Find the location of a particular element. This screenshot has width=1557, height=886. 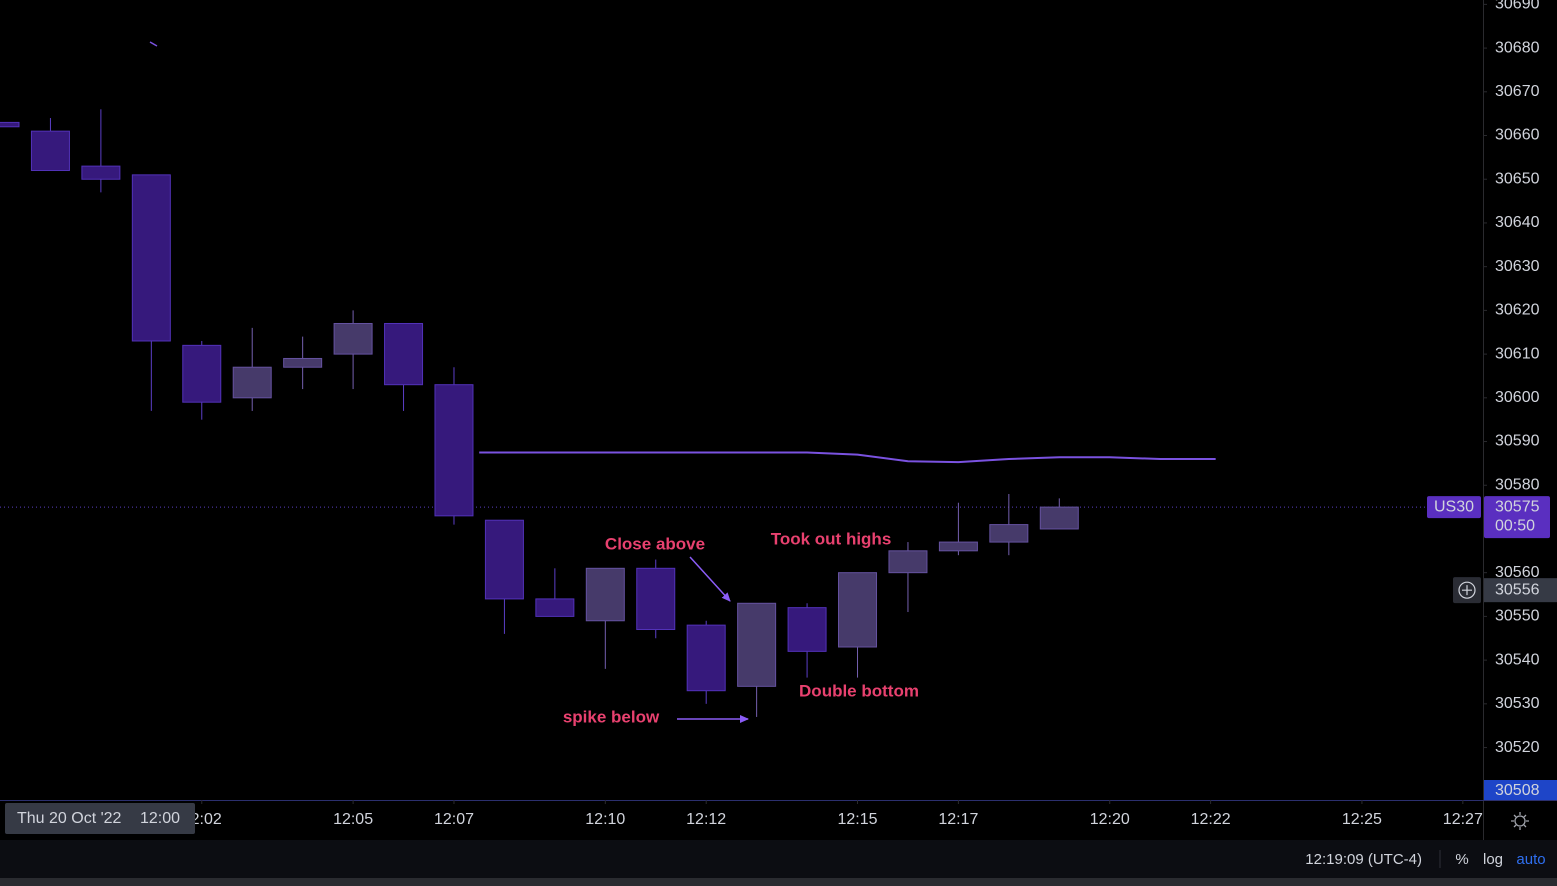

y-tick-label: 30630 is located at coordinates (1517, 266).